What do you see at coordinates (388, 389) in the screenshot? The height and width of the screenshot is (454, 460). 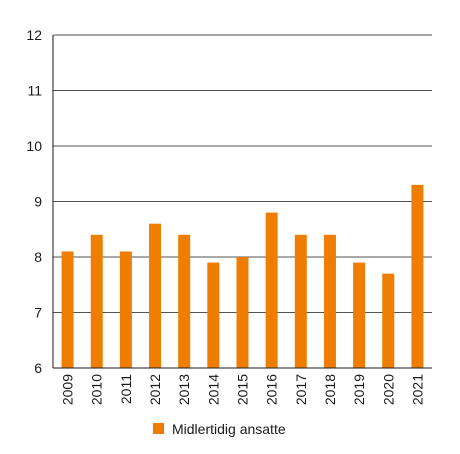 I see `x-tick-label-2020: 2020` at bounding box center [388, 389].